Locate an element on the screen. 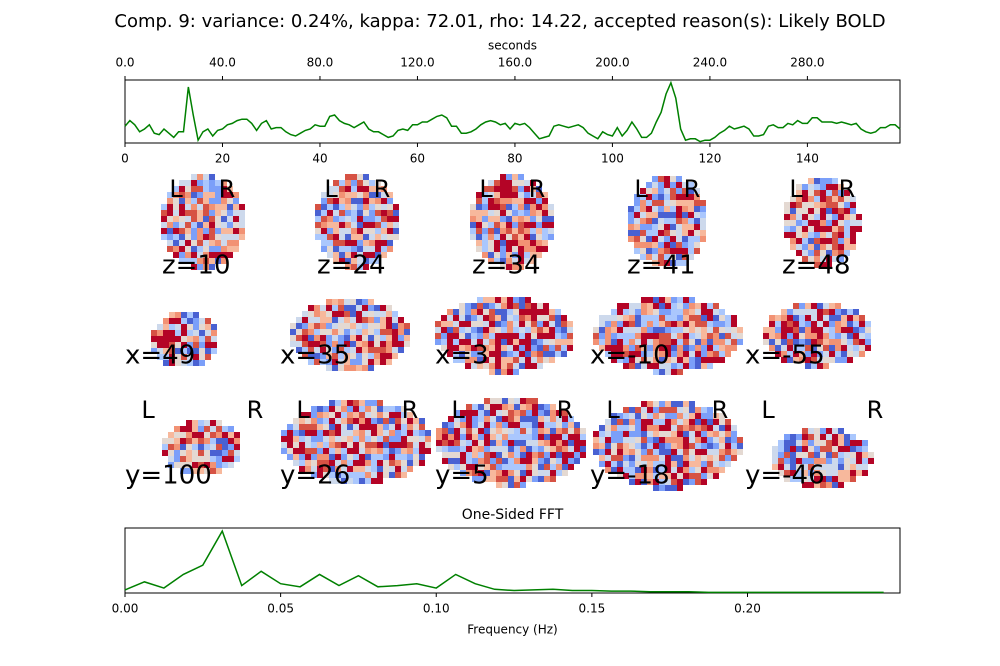  x-tick-label: 140 is located at coordinates (807, 159).